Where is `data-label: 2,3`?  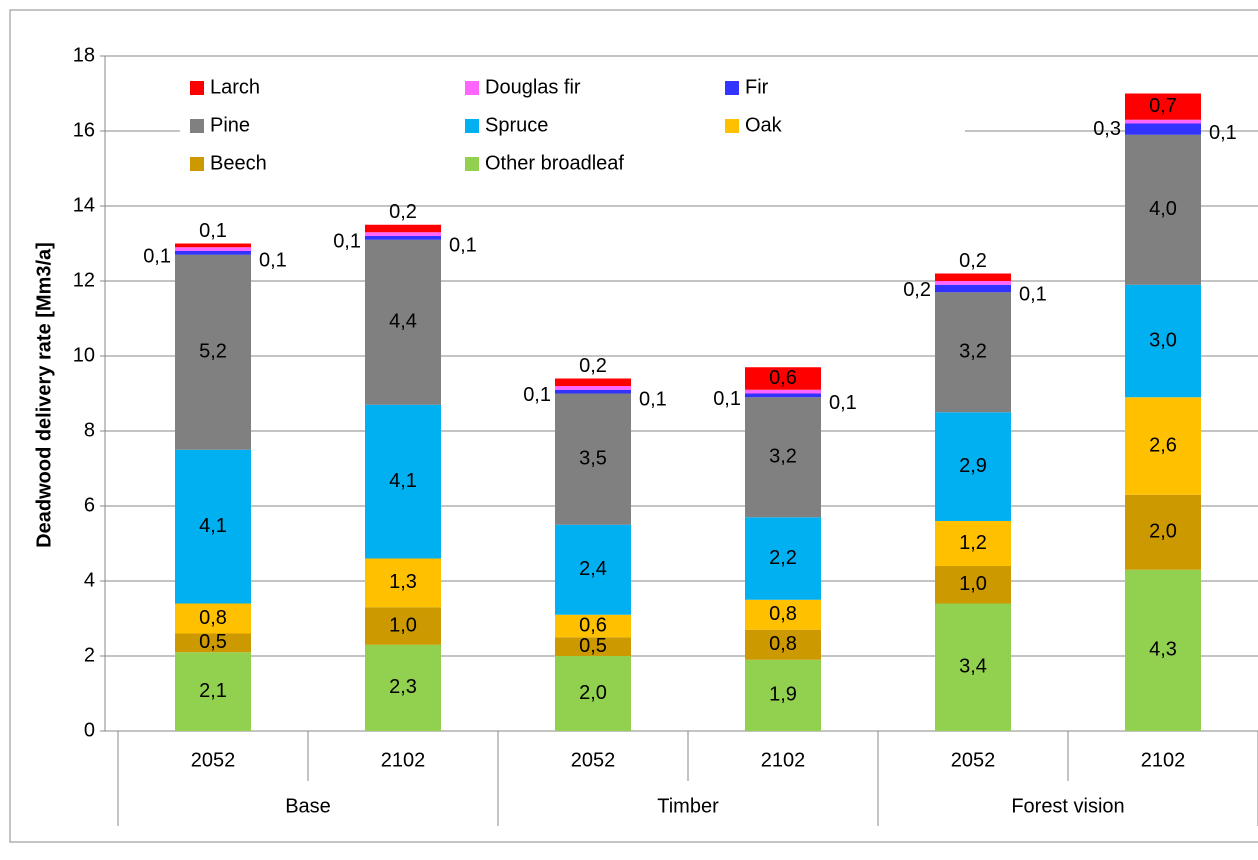 data-label: 2,3 is located at coordinates (403, 687).